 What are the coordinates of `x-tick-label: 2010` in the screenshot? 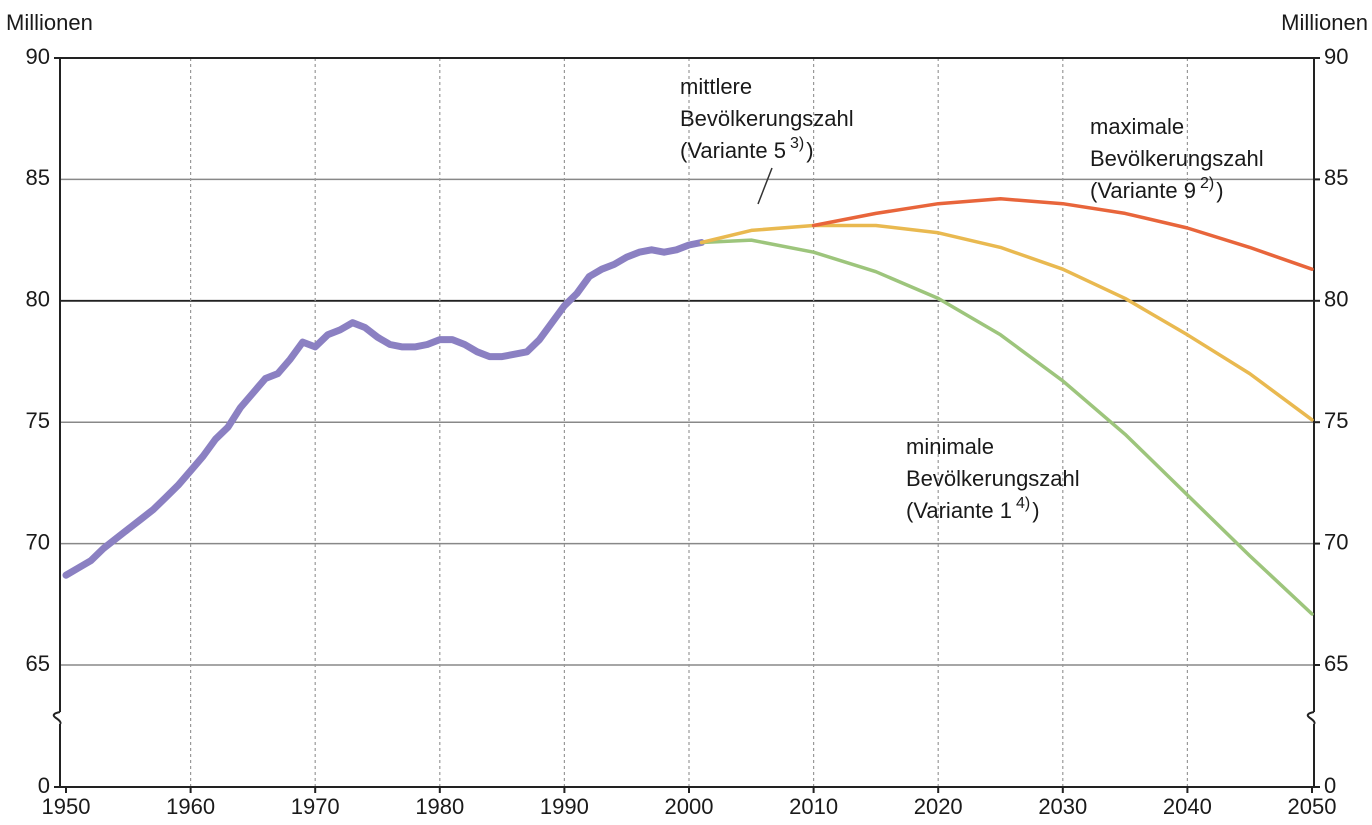 It's located at (813, 806).